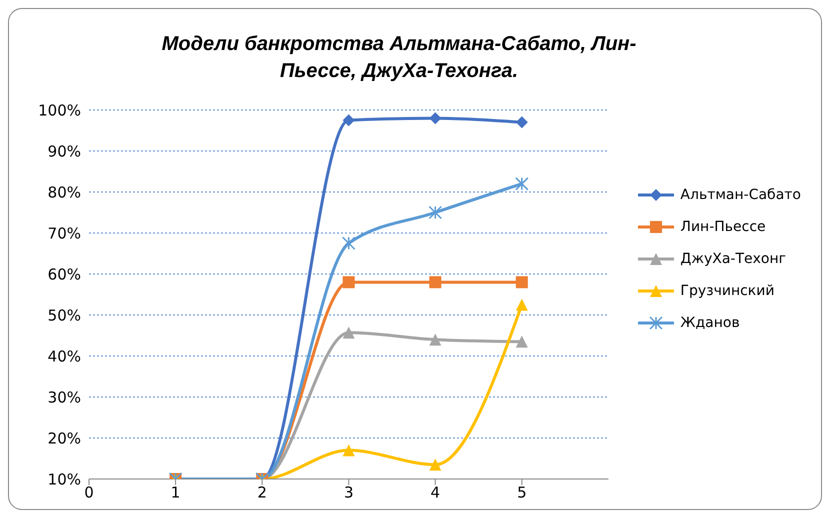 This screenshot has width=823, height=511. What do you see at coordinates (64, 315) in the screenshot?
I see `y-tick-label: 50%` at bounding box center [64, 315].